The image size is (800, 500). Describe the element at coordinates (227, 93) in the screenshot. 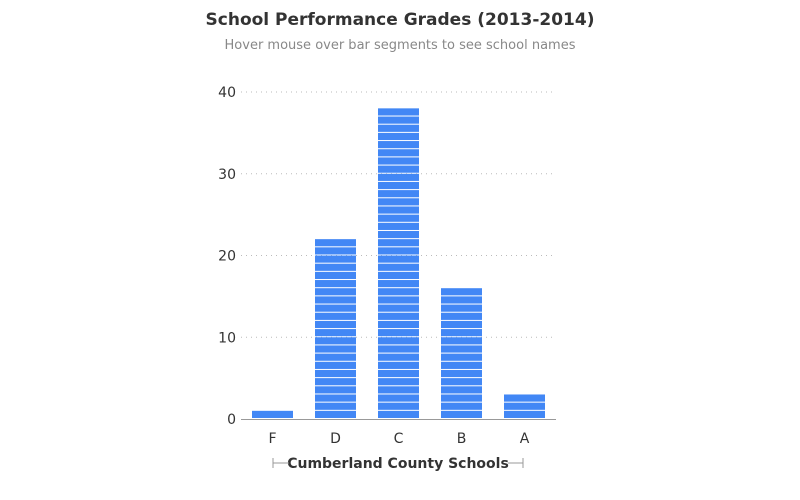

I see `y-tick-label: 40` at that location.